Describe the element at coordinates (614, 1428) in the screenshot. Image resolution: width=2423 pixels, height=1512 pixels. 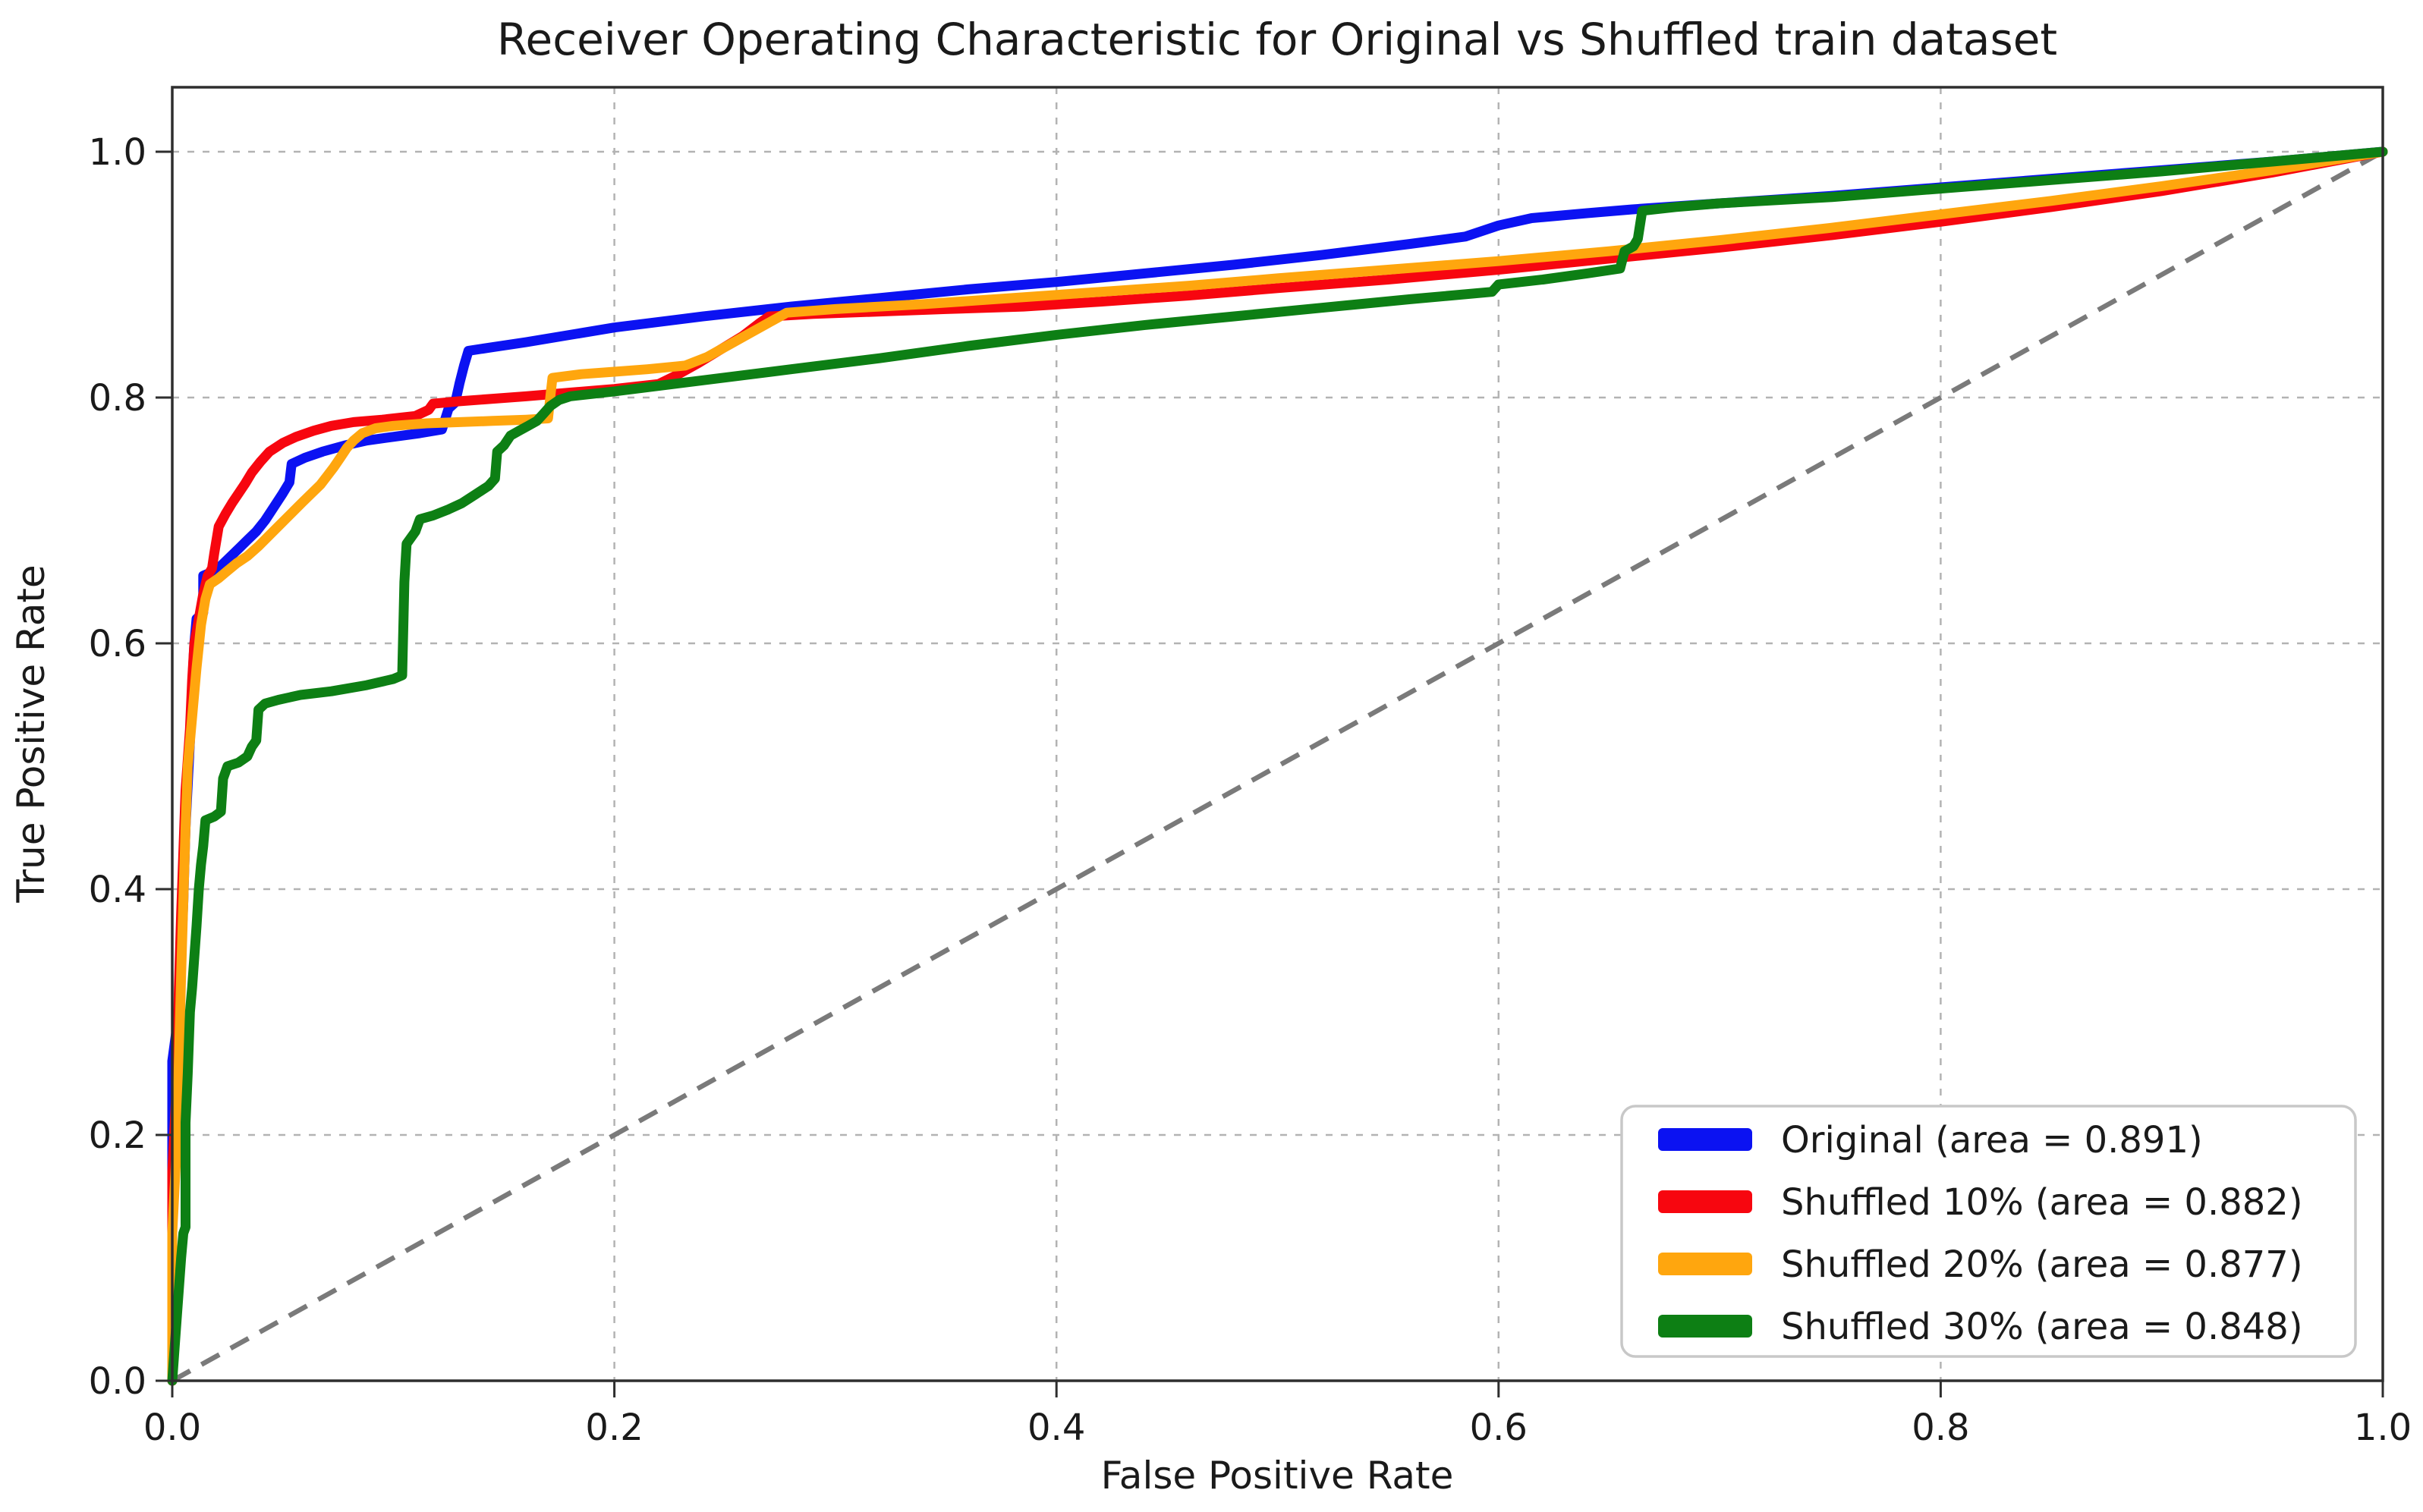
I see `x-tick-label: 0.2` at that location.